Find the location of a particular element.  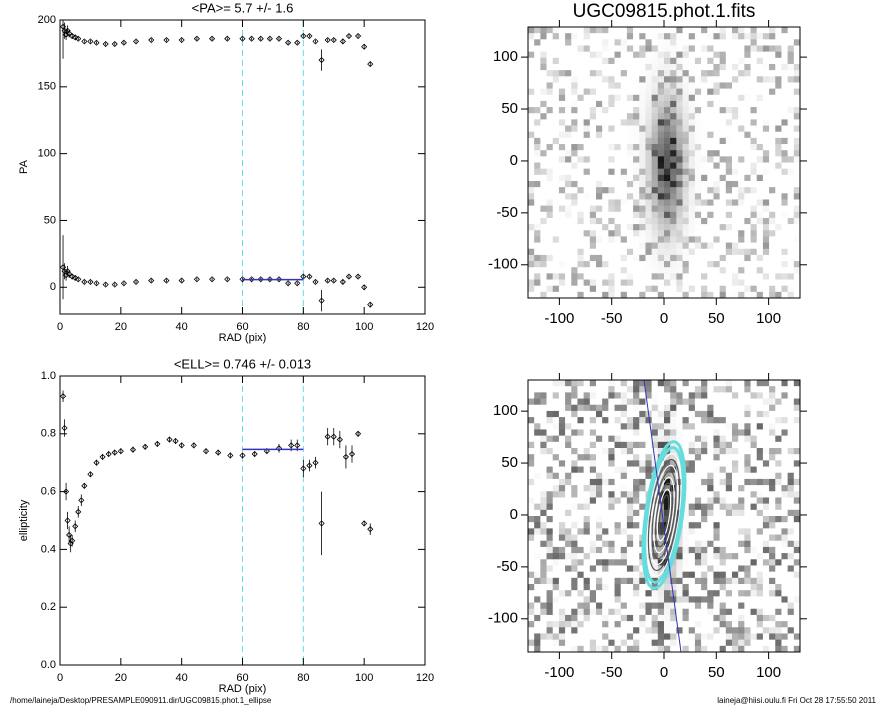

point is located at coordinates (64, 271).